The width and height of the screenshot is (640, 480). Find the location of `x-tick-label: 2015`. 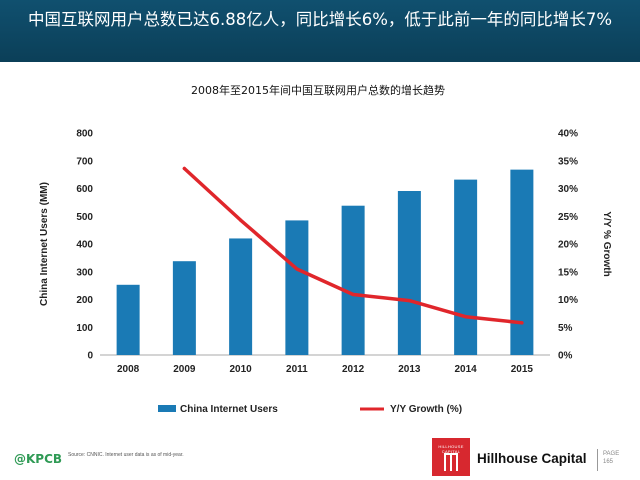

x-tick-label: 2015 is located at coordinates (522, 369).